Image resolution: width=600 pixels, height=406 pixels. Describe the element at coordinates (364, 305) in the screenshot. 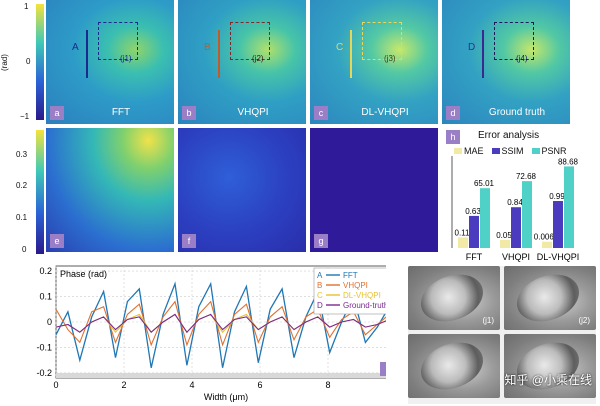

I see `legend-series-name: Ground-truth` at that location.